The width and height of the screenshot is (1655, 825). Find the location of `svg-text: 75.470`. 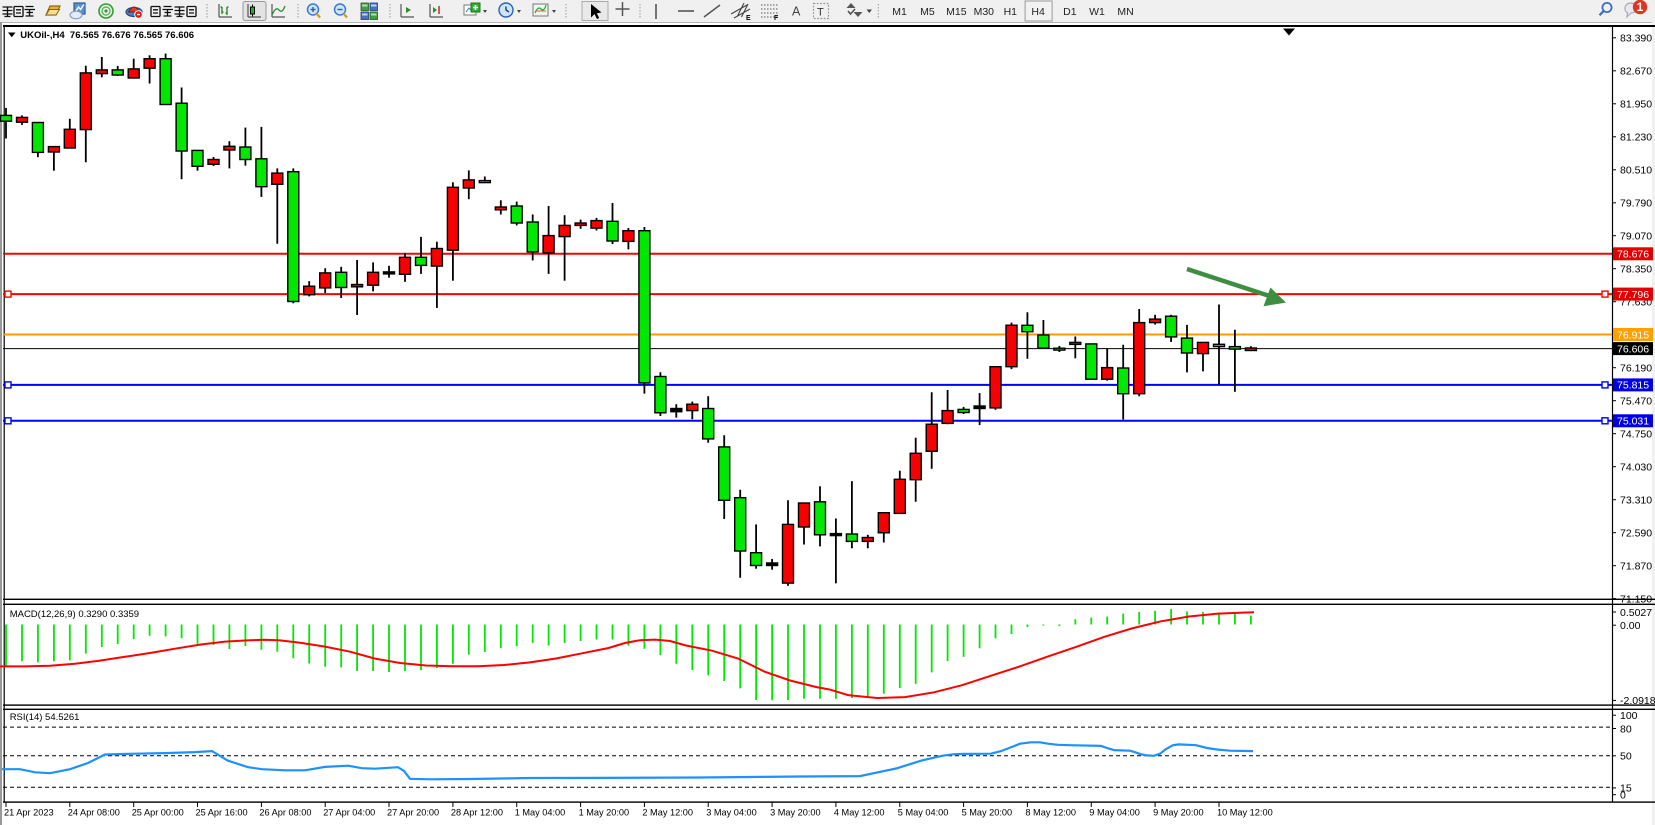

svg-text: 75.470 is located at coordinates (1636, 402).